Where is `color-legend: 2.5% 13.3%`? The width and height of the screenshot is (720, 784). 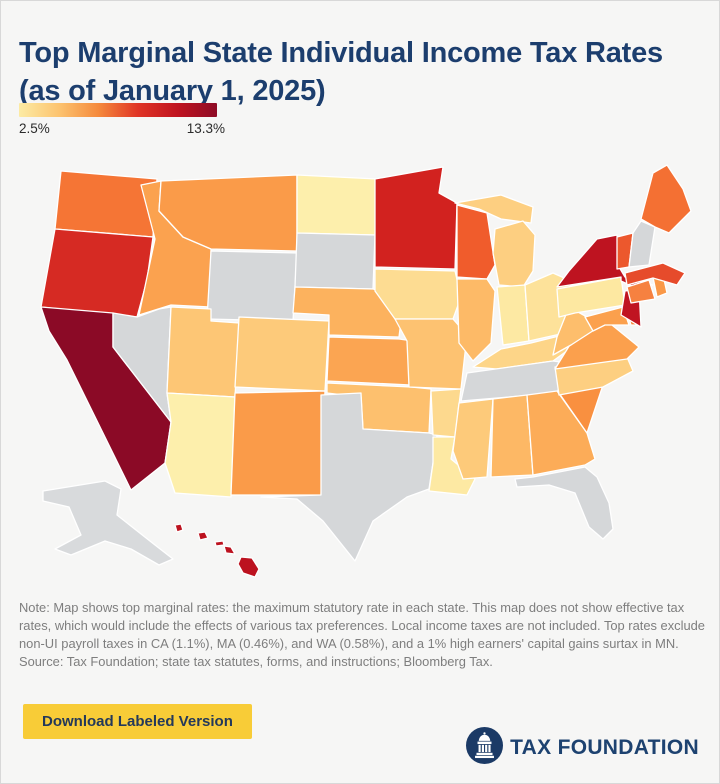
color-legend: 2.5% 13.3% is located at coordinates (122, 119).